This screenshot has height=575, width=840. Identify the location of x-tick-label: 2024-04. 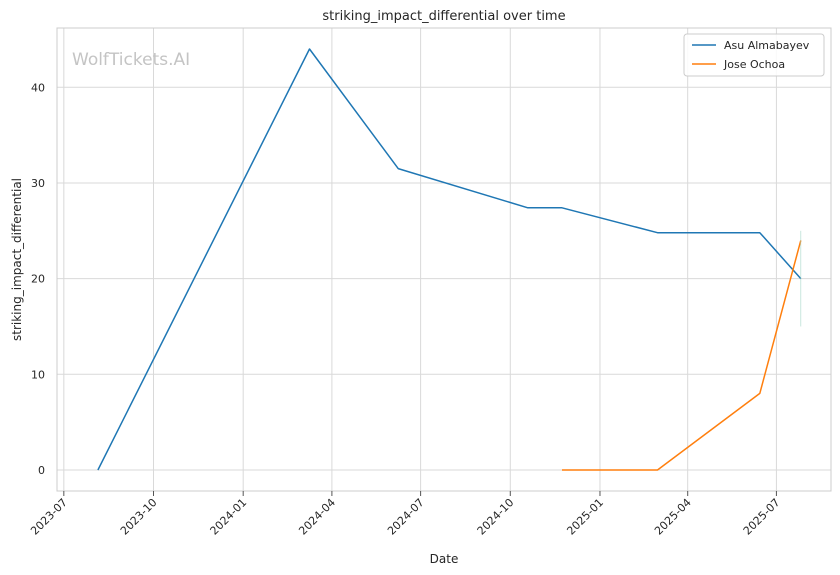
(317, 517).